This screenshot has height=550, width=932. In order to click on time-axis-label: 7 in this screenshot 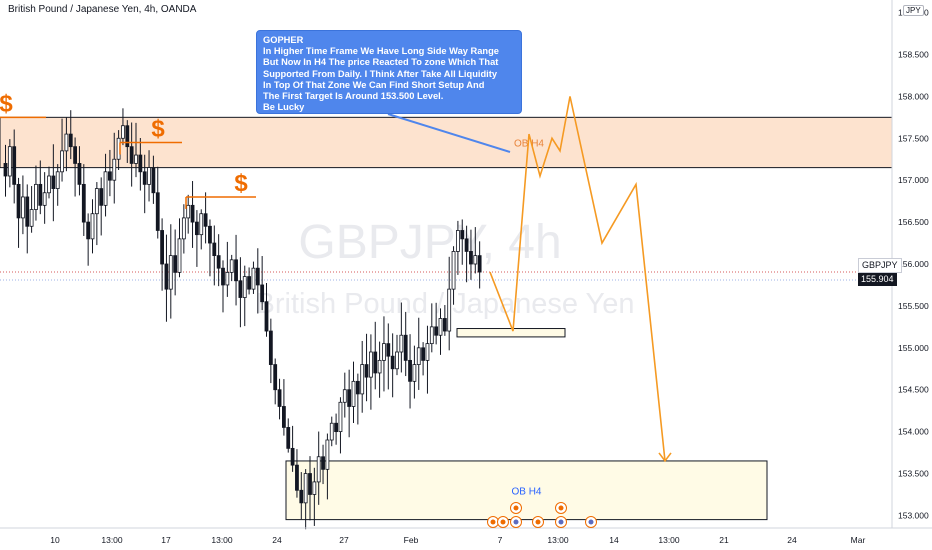, I will do `click(500, 540)`.